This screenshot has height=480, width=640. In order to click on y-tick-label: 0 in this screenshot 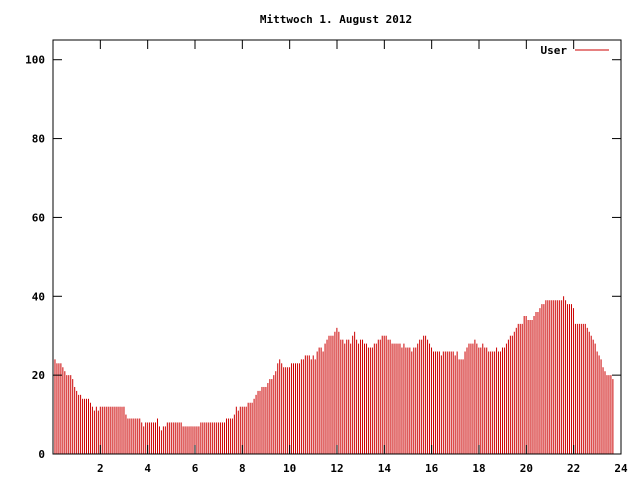, I will do `click(41, 454)`.